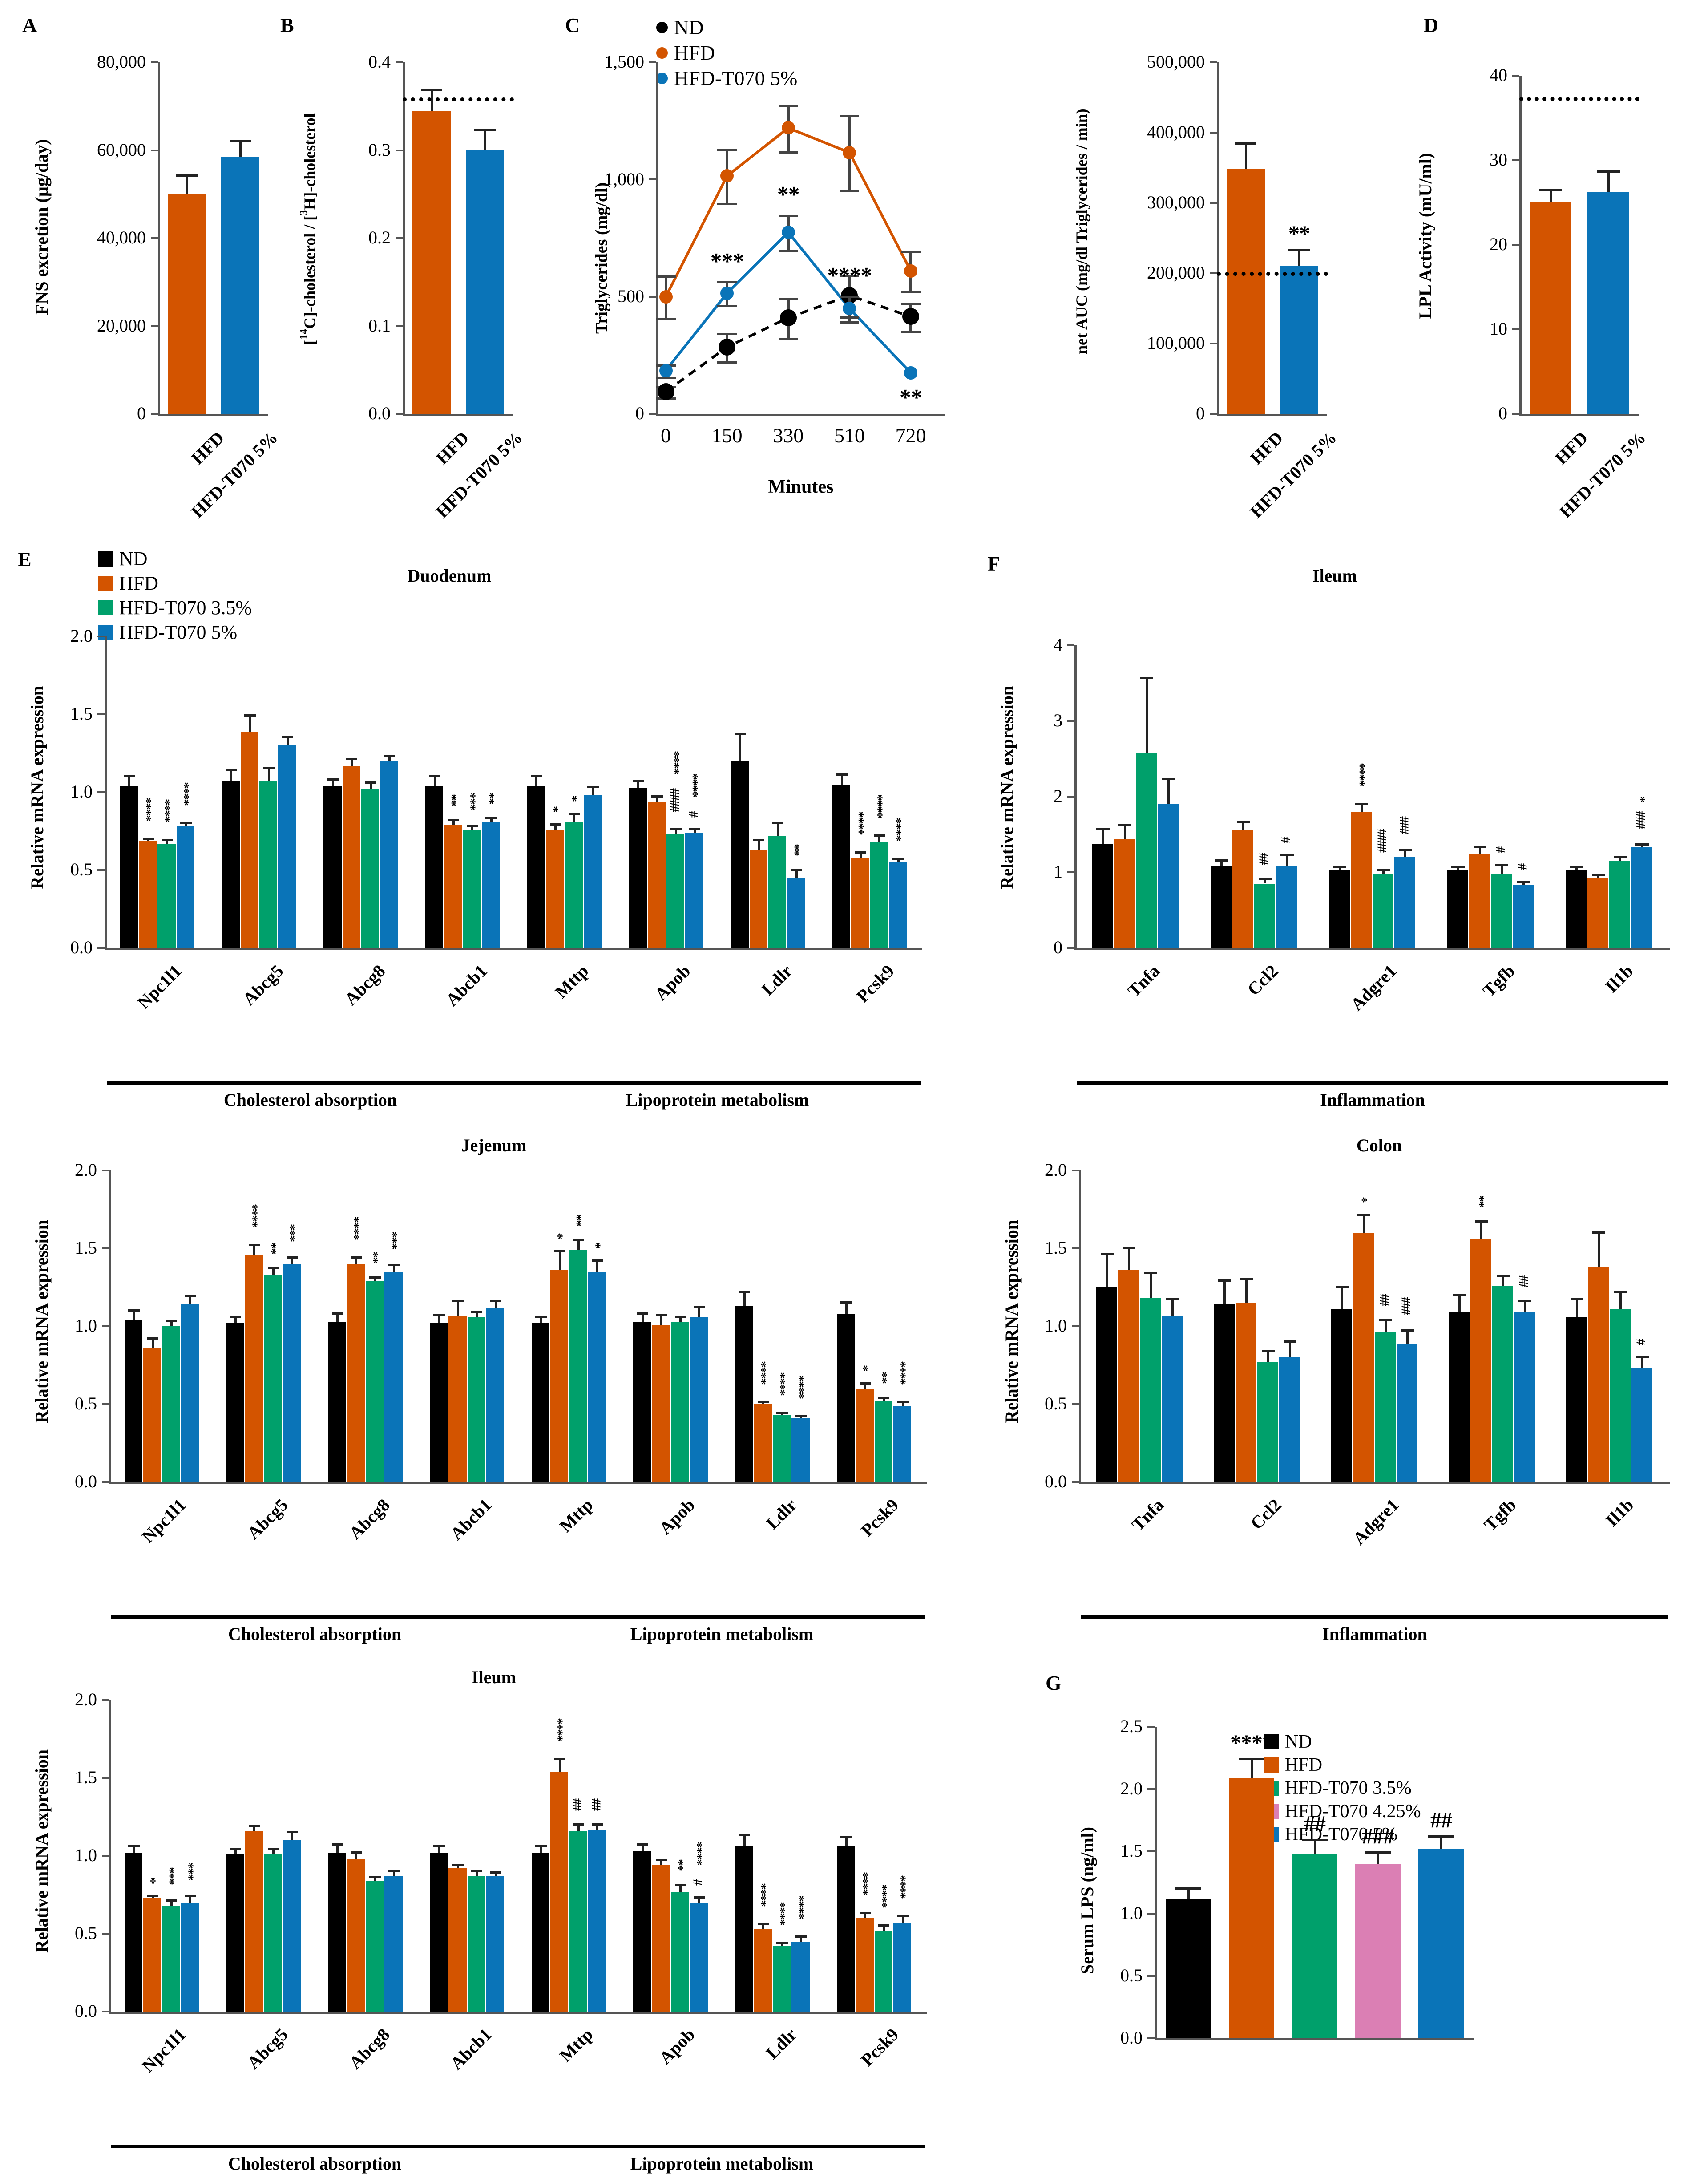 This screenshot has width=1708, height=2174. I want to click on y-tick-label: 1,500, so click(624, 62).